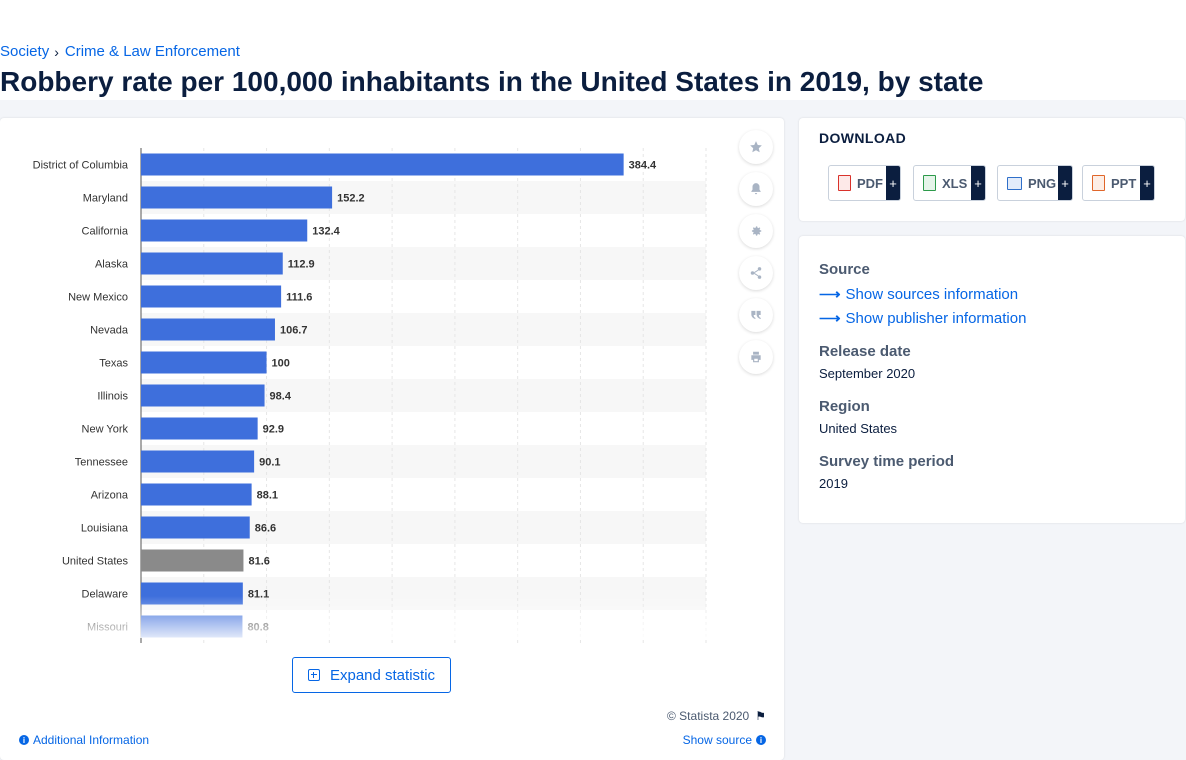 The height and width of the screenshot is (760, 1186). Describe the element at coordinates (870, 183) in the screenshot. I see `download-pdf-label: PDF` at that location.